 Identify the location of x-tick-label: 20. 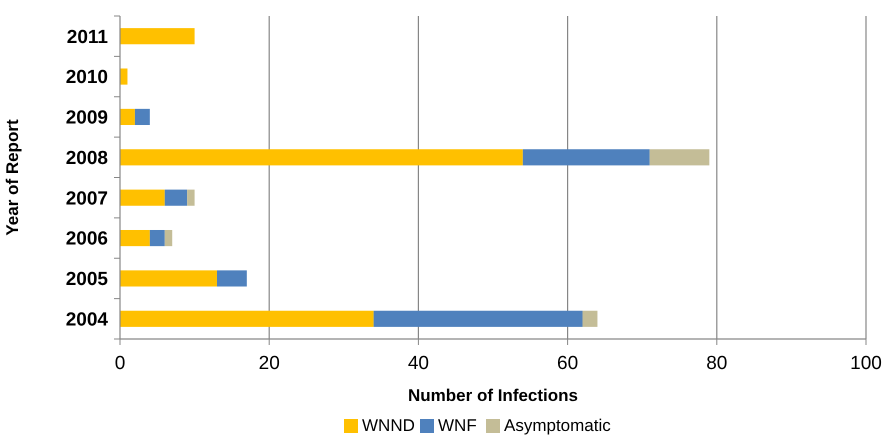
(269, 363).